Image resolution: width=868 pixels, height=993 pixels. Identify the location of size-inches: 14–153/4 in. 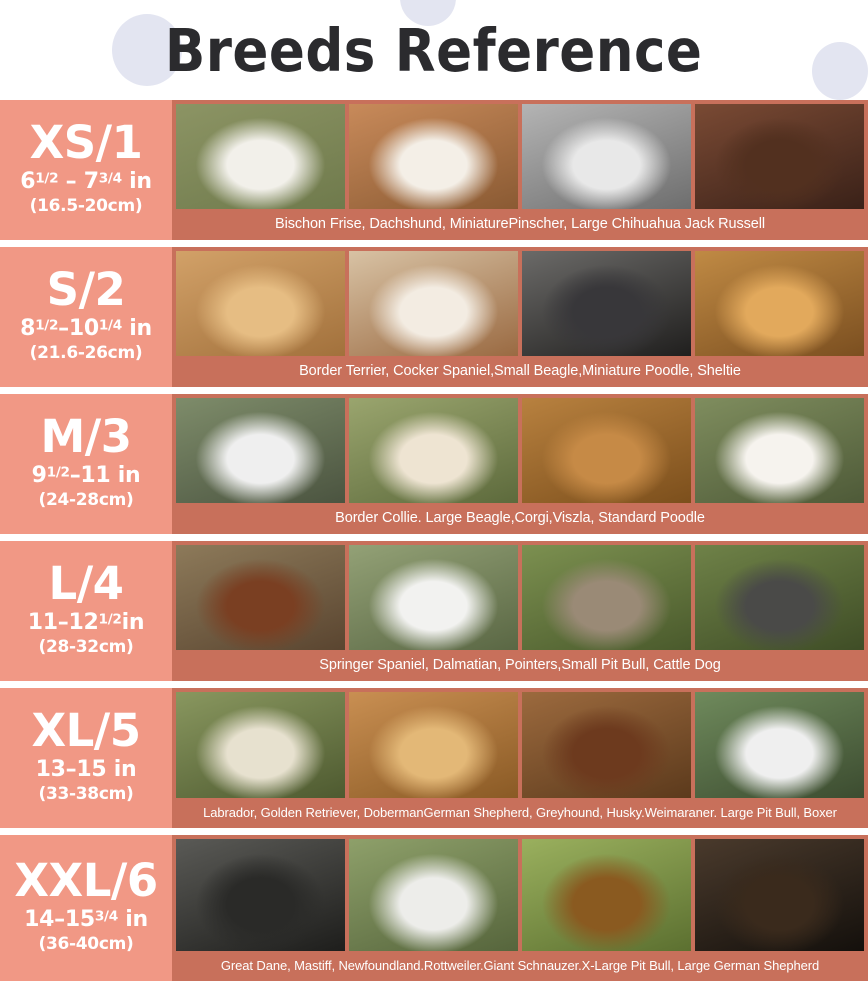
(86, 919).